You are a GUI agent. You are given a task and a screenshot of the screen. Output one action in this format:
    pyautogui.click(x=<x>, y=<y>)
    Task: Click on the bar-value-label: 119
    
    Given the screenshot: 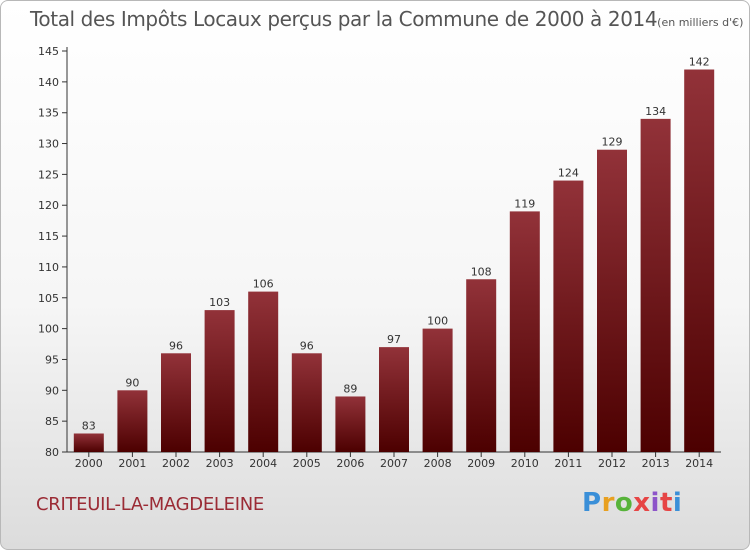 What is the action you would take?
    pyautogui.click(x=524, y=203)
    